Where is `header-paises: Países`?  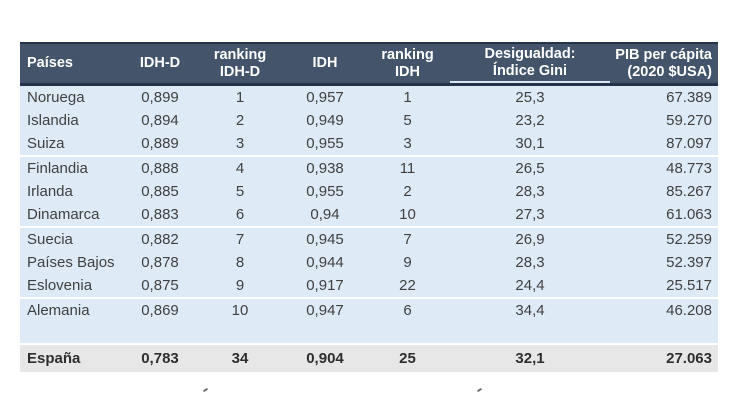
header-paises: Países is located at coordinates (50, 63).